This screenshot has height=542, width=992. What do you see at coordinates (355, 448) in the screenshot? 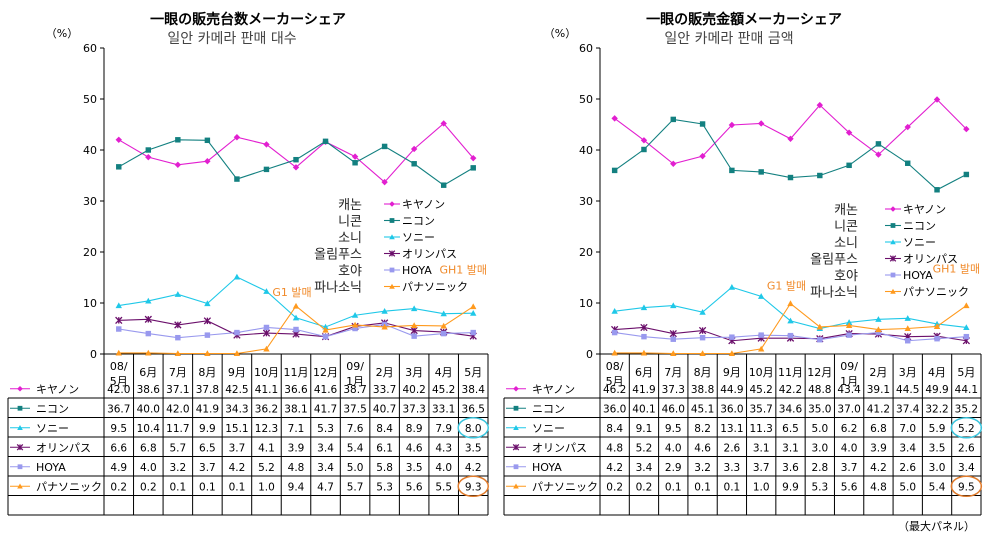
I see `table-cell: 5.4` at bounding box center [355, 448].